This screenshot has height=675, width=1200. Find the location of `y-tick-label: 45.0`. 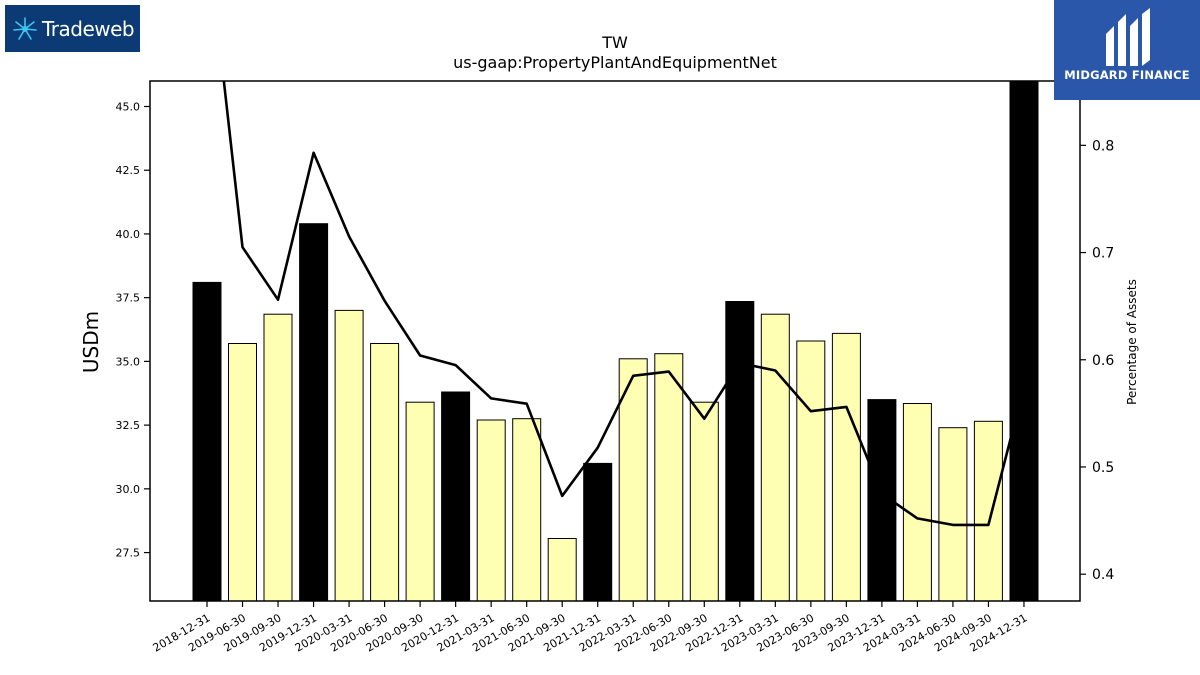

y-tick-label: 45.0 is located at coordinates (128, 106).